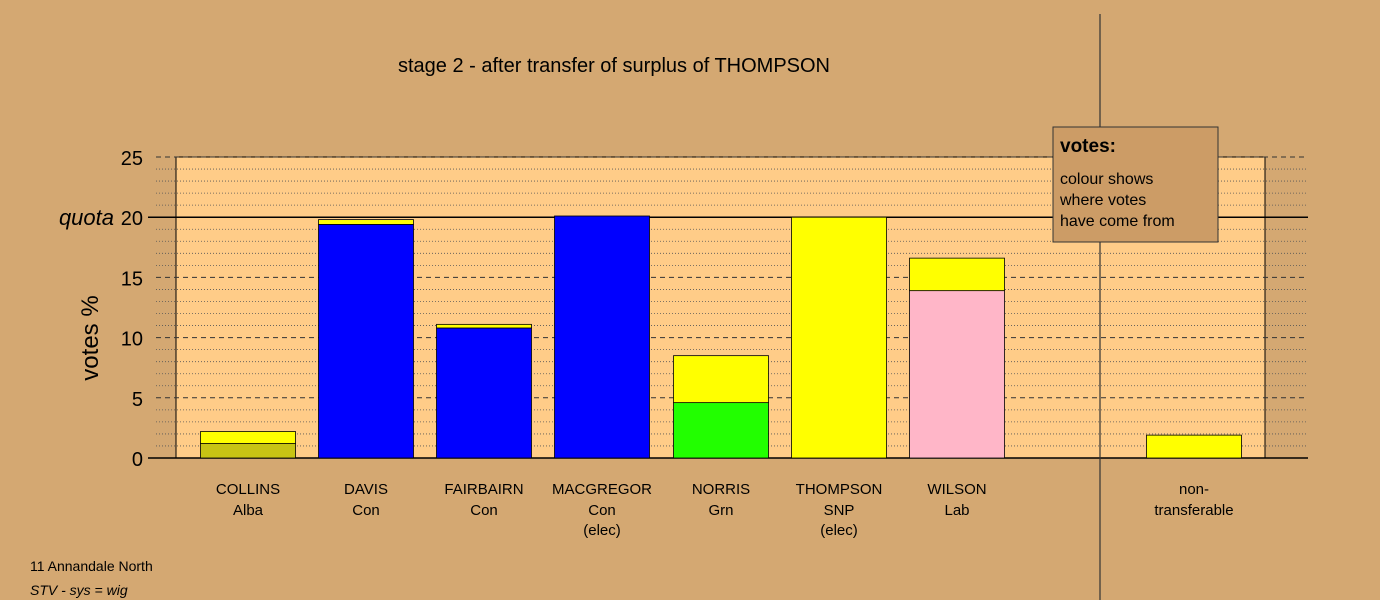 Image resolution: width=1380 pixels, height=600 pixels. Describe the element at coordinates (839, 510) in the screenshot. I see `candidate-party-label: SNP` at that location.